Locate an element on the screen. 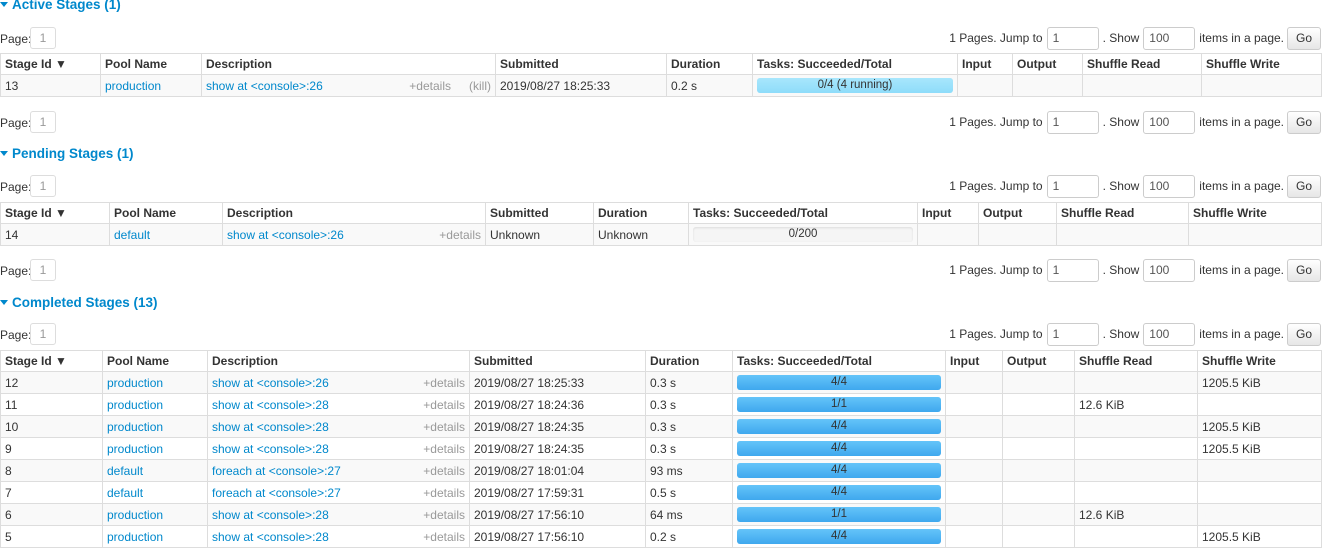  items-text: items in a page. is located at coordinates (1241, 38).